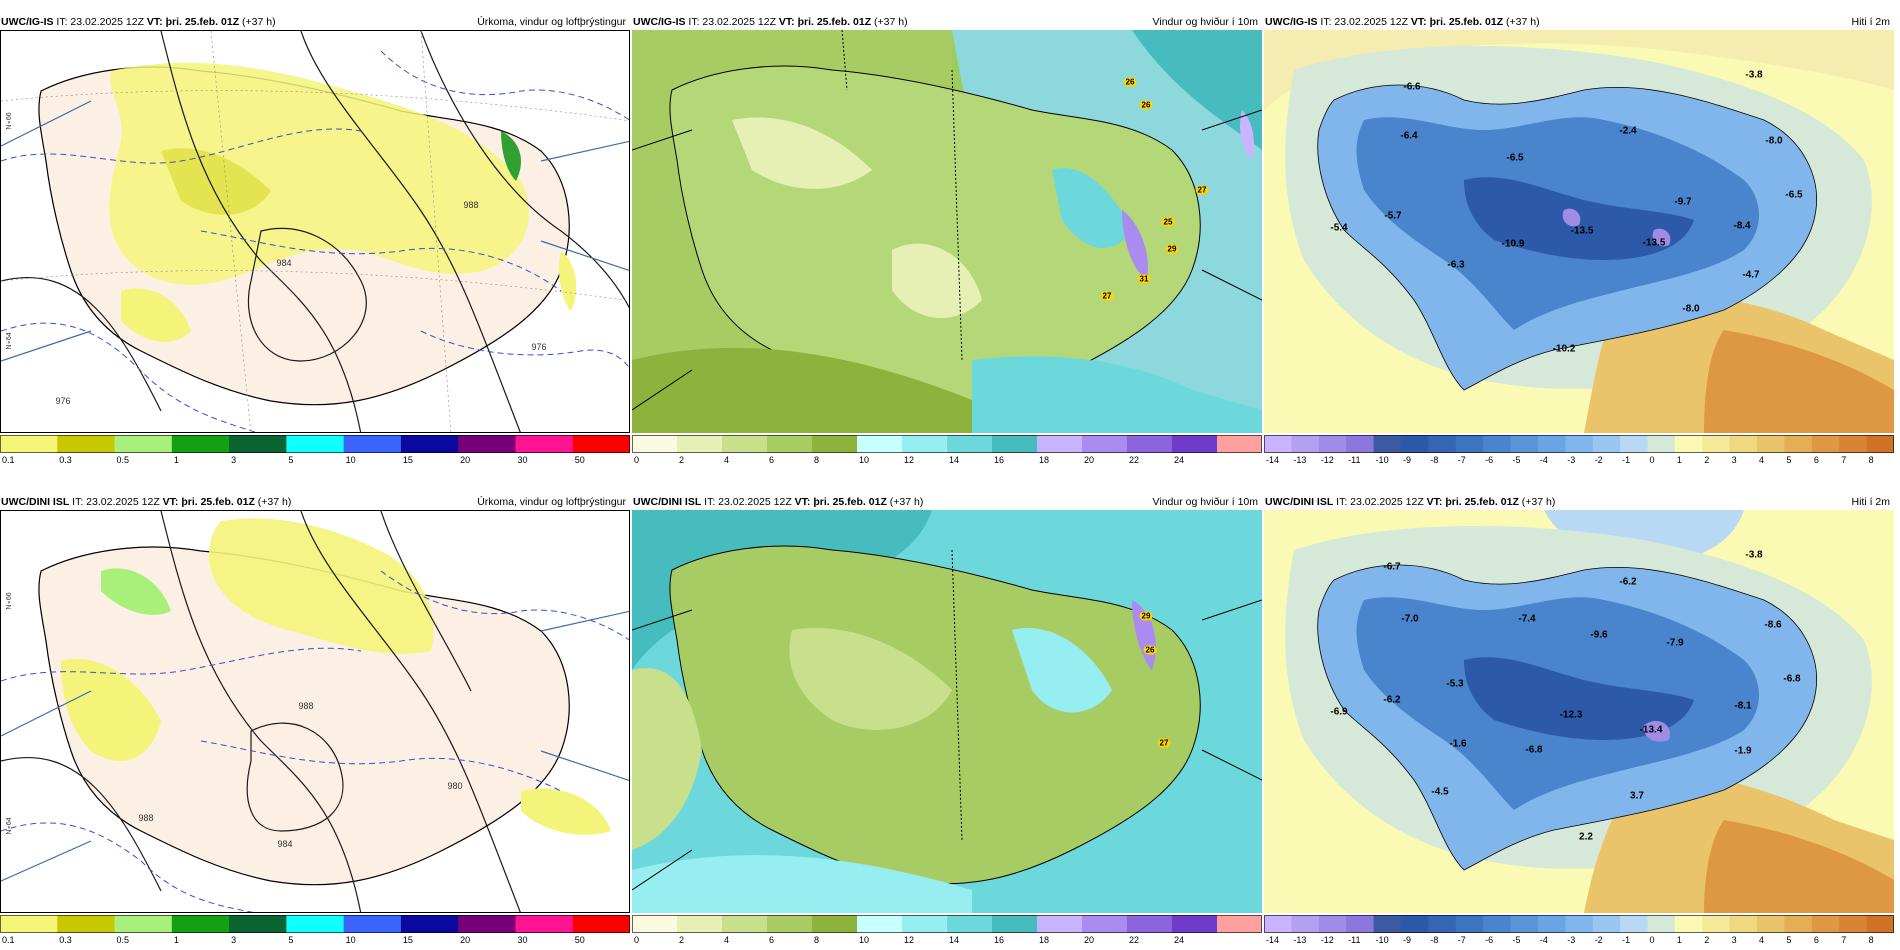  What do you see at coordinates (1794, 195) in the screenshot?
I see `temp-label: -6.5` at bounding box center [1794, 195].